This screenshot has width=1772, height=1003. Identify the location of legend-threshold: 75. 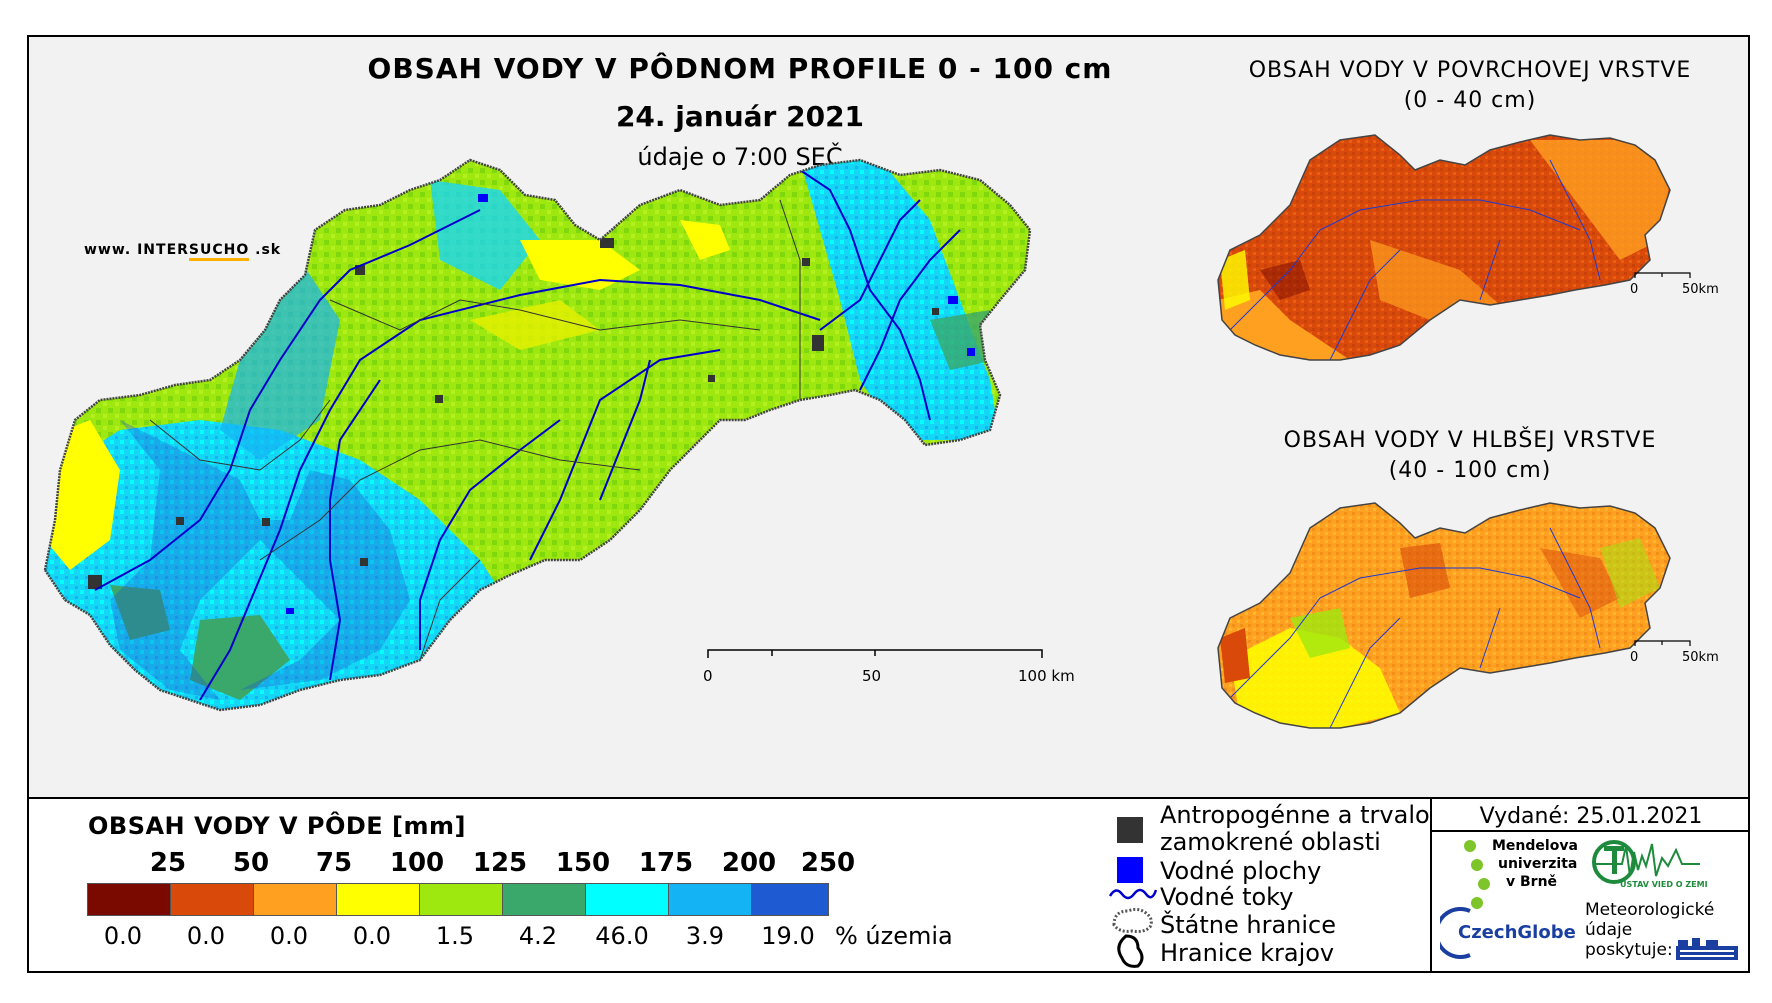
(334, 863).